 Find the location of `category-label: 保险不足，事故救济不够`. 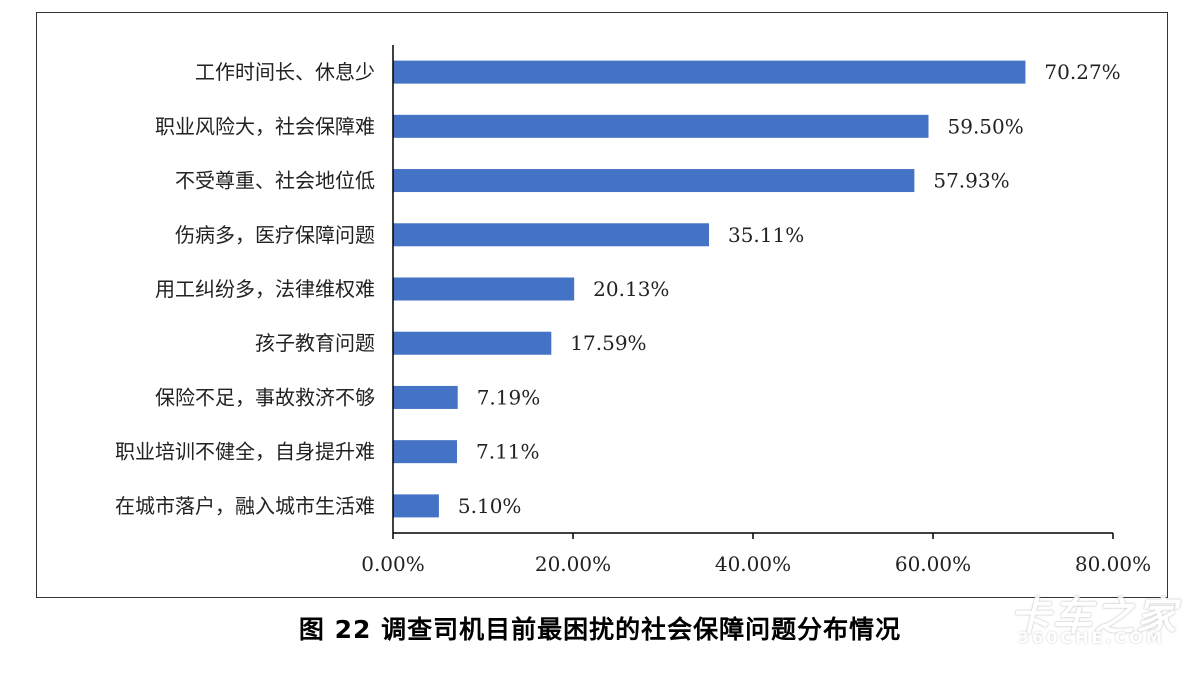

category-label: 保险不足，事故救济不够 is located at coordinates (265, 397).